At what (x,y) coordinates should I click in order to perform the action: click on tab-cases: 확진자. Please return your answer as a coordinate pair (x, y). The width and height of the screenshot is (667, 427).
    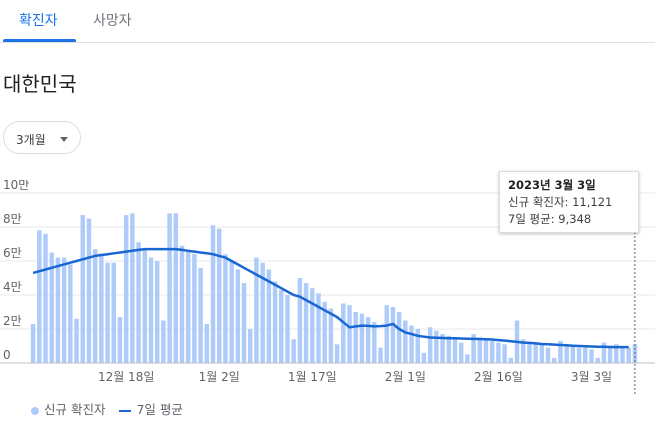
    Looking at the image, I should click on (38, 21).